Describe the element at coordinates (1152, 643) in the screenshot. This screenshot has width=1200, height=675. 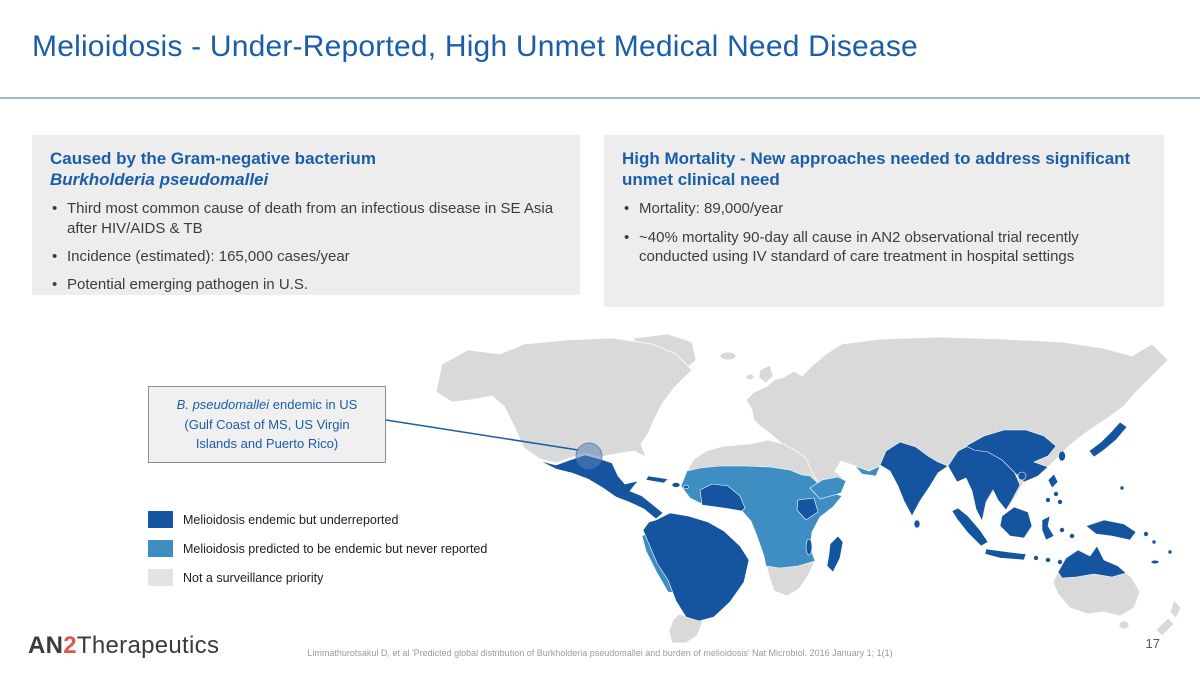
I see `page-number: 17` at that location.